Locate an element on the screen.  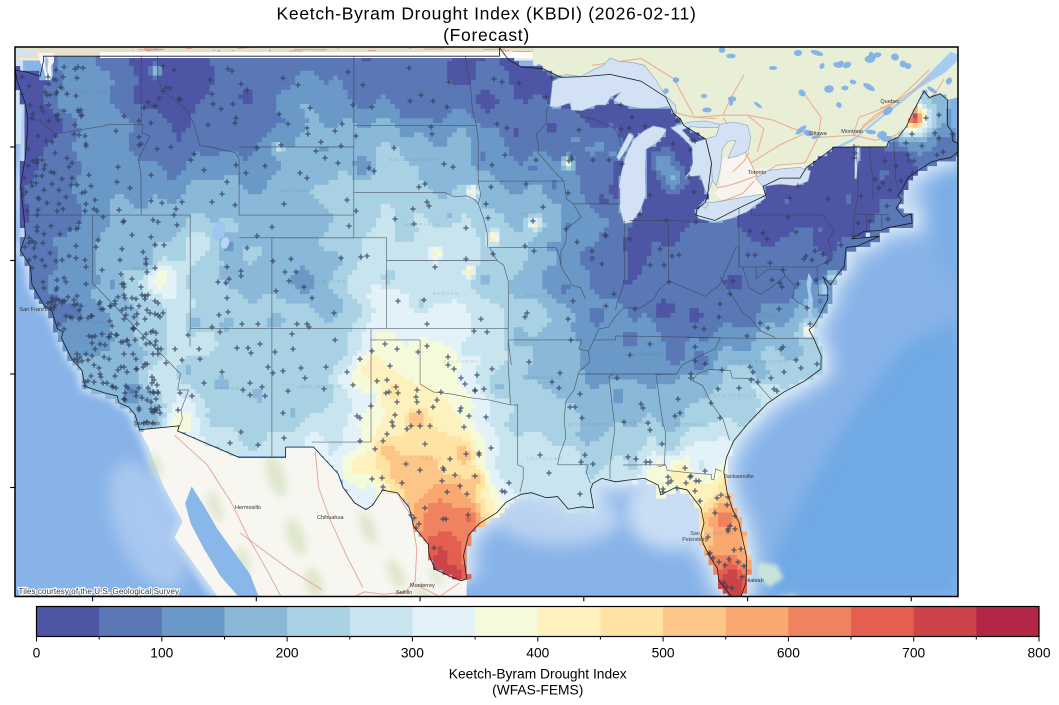
svg-text: (Forecast) is located at coordinates (486, 35).